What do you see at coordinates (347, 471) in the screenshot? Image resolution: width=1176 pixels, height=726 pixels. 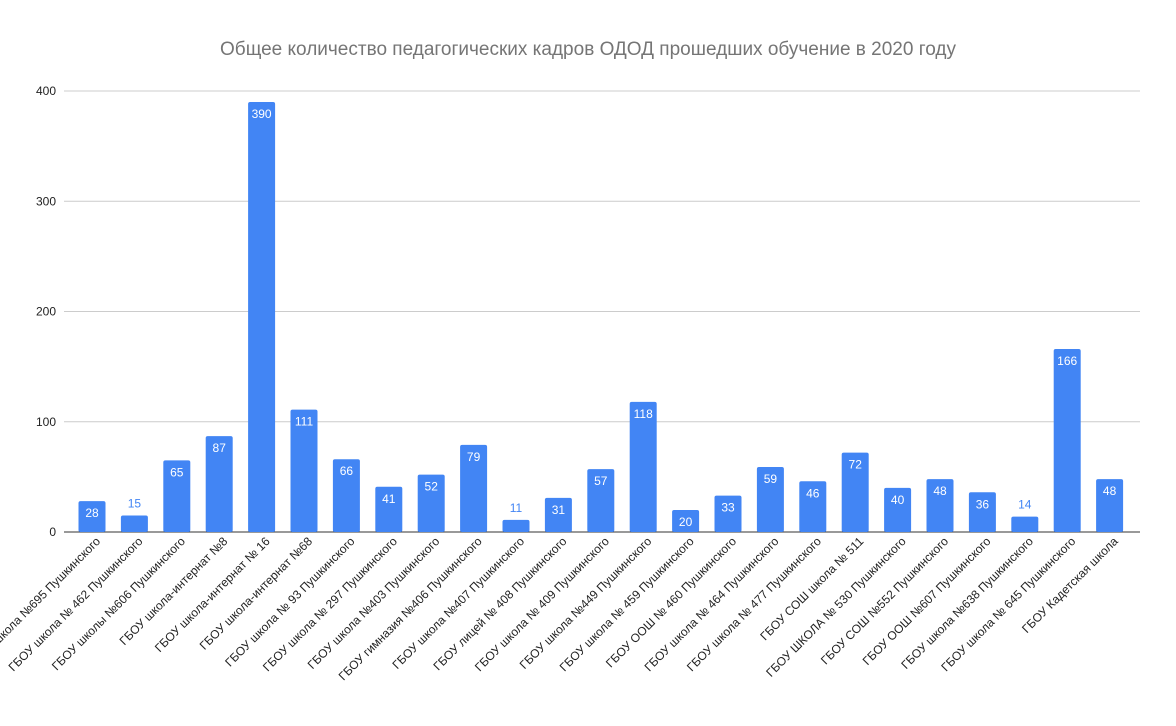 I see `data-label: 66` at bounding box center [347, 471].